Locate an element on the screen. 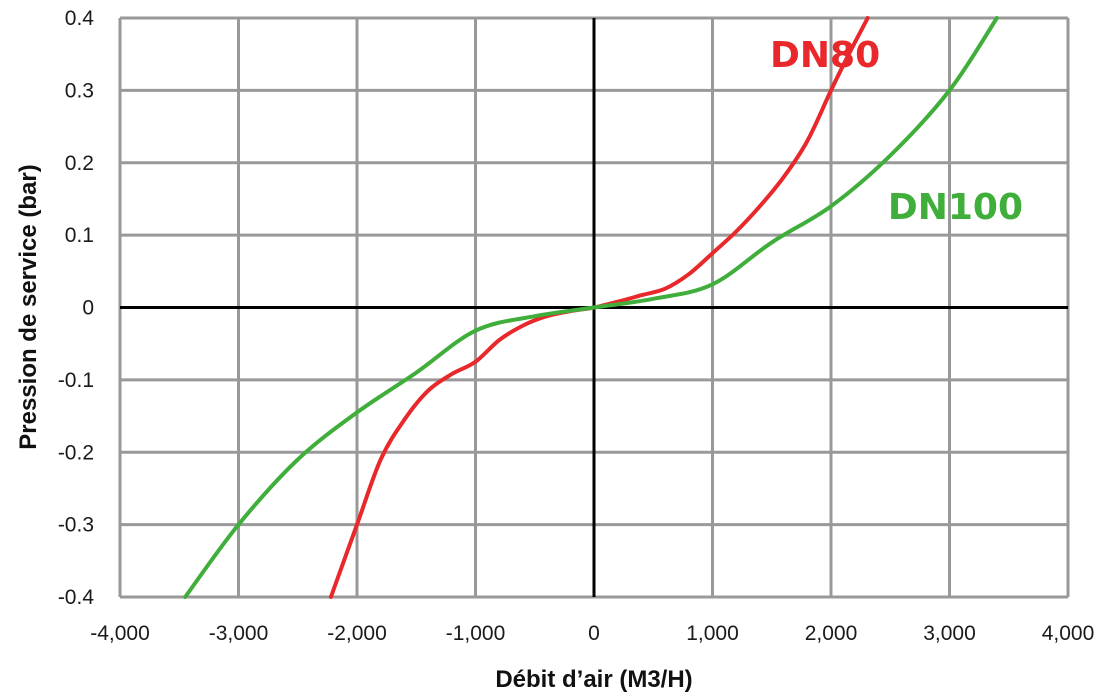  x-tick-label: -4,000 is located at coordinates (120, 633).